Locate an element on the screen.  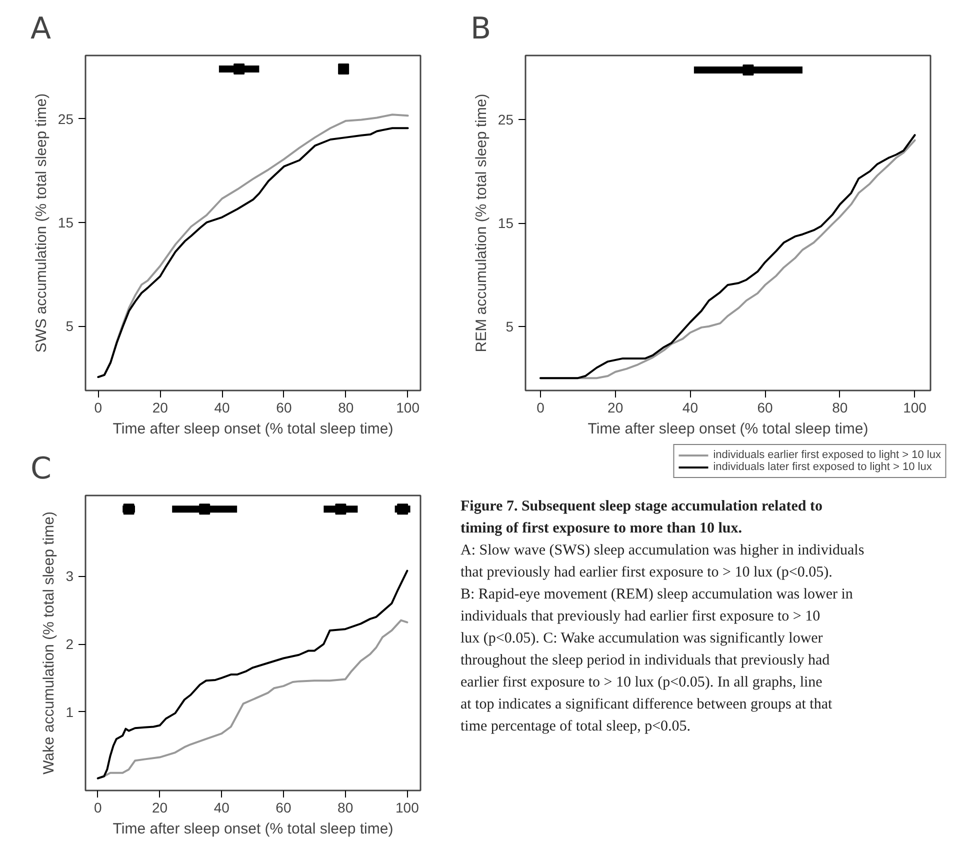
chart-title: A is located at coordinates (41, 29).